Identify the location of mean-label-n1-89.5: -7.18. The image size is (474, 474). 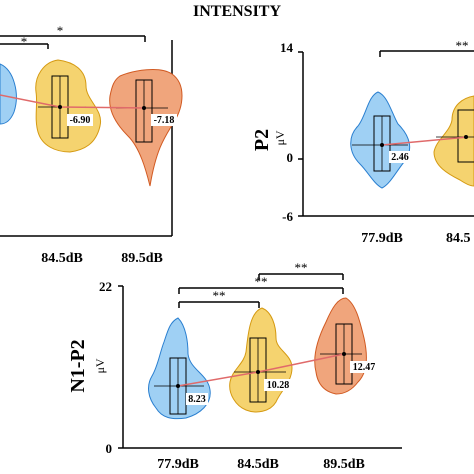
(164, 120).